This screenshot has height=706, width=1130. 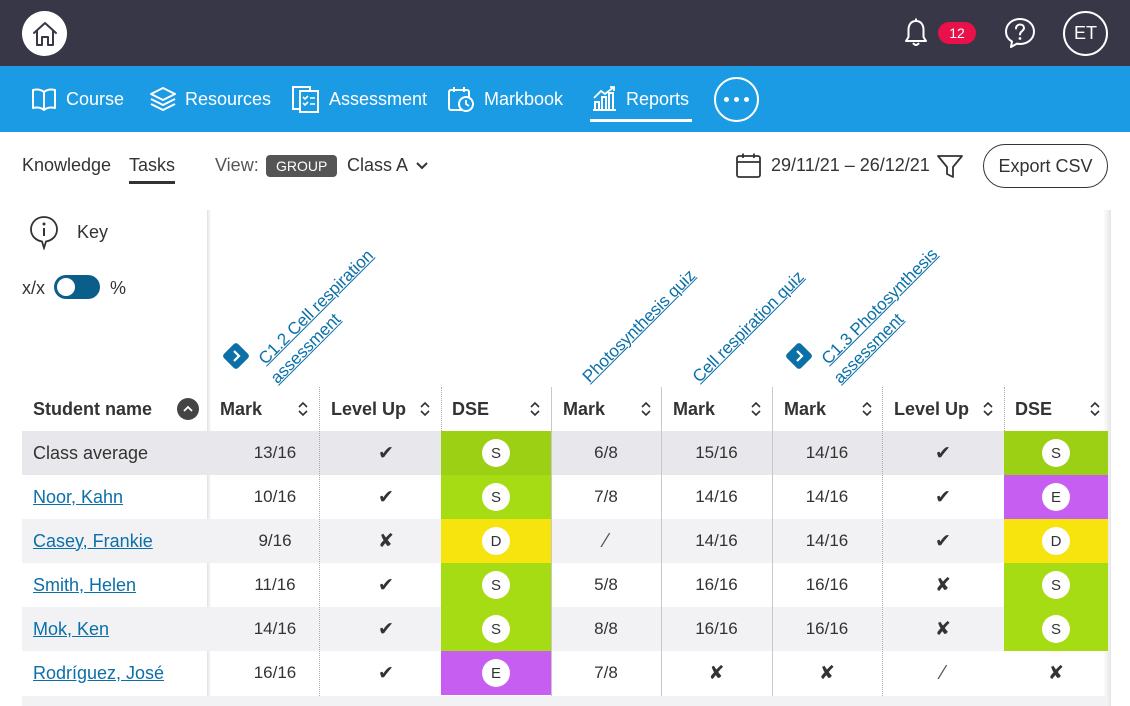 I want to click on table-row: Rodríguez, José 16/16 ✔ E 7/8 ✘ ✘ ⁄ ✘, so click(x=565, y=673).